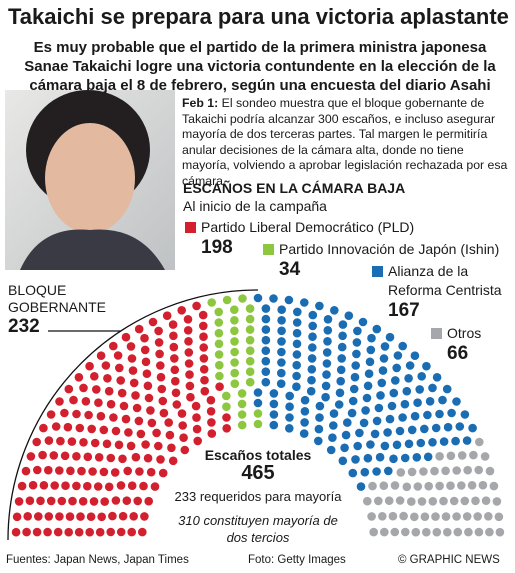 The height and width of the screenshot is (573, 515). I want to click on legend-value: 66, so click(458, 353).